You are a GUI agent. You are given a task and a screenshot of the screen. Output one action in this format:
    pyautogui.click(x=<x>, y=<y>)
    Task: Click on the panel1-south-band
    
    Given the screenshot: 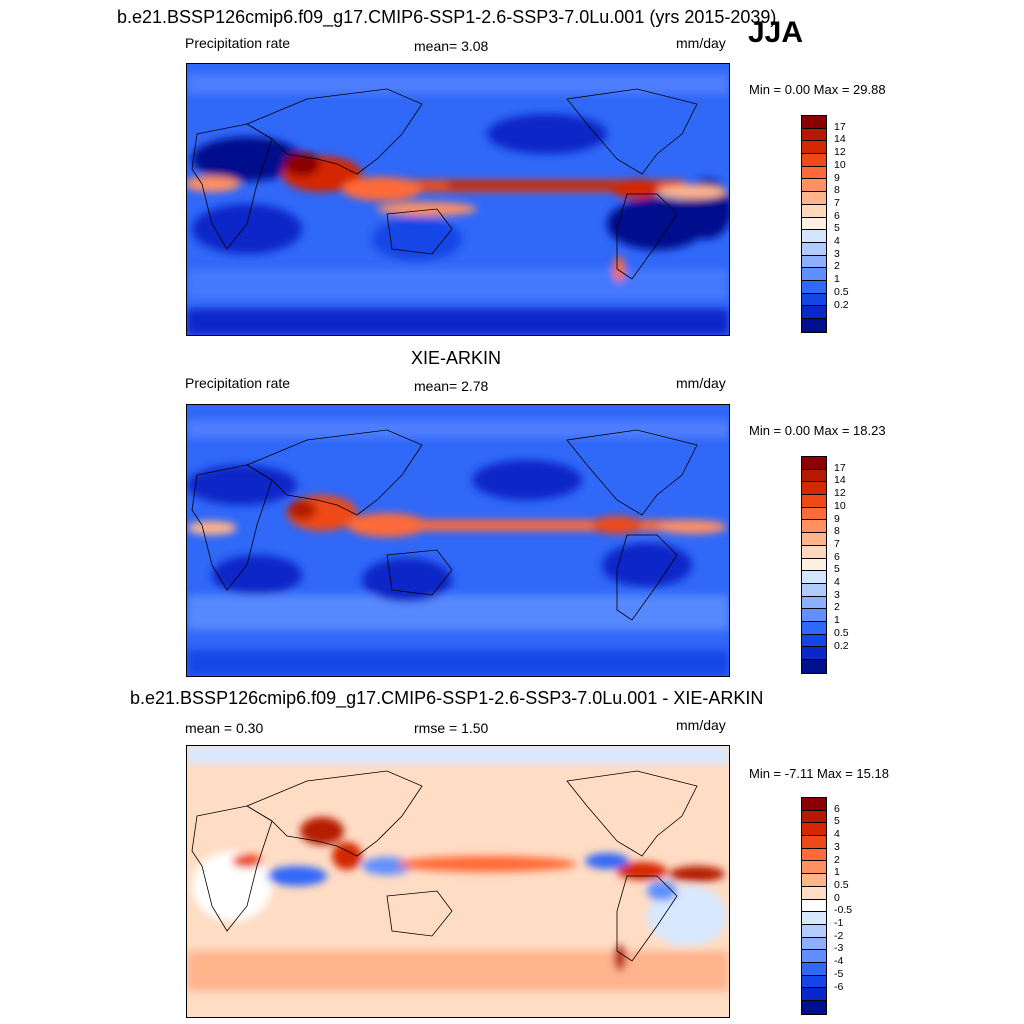 What is the action you would take?
    pyautogui.click(x=458, y=284)
    